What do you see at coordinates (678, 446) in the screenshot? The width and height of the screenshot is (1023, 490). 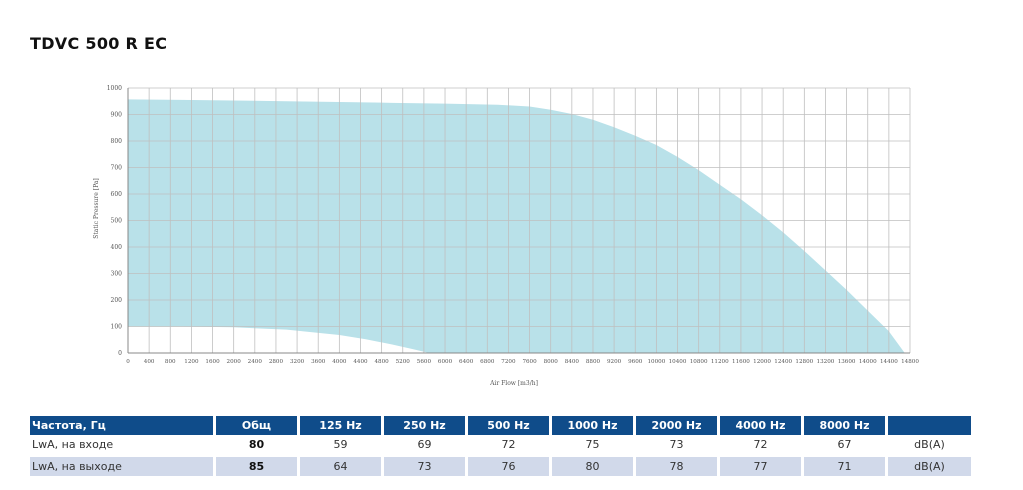 I see `value-2000hz: 73` at bounding box center [678, 446].